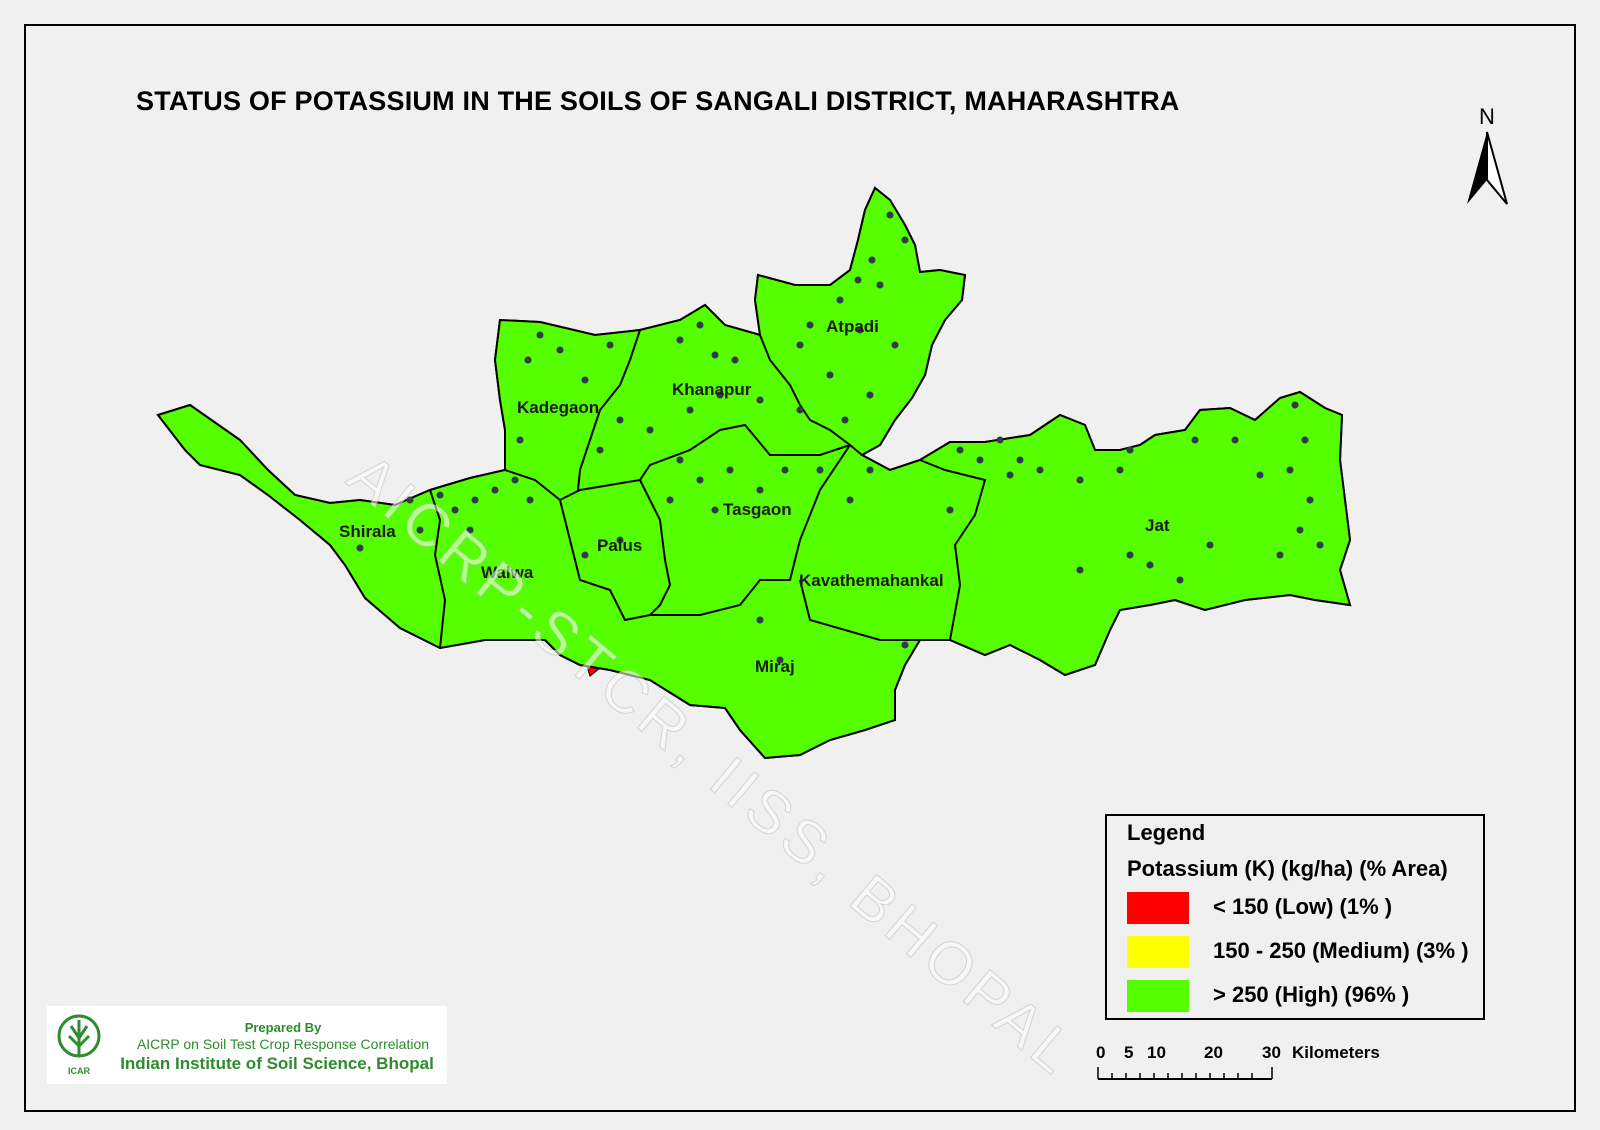  What do you see at coordinates (1287, 868) in the screenshot?
I see `legend-subtitle: Potassium (K) (kg/ha) (% Area)` at bounding box center [1287, 868].